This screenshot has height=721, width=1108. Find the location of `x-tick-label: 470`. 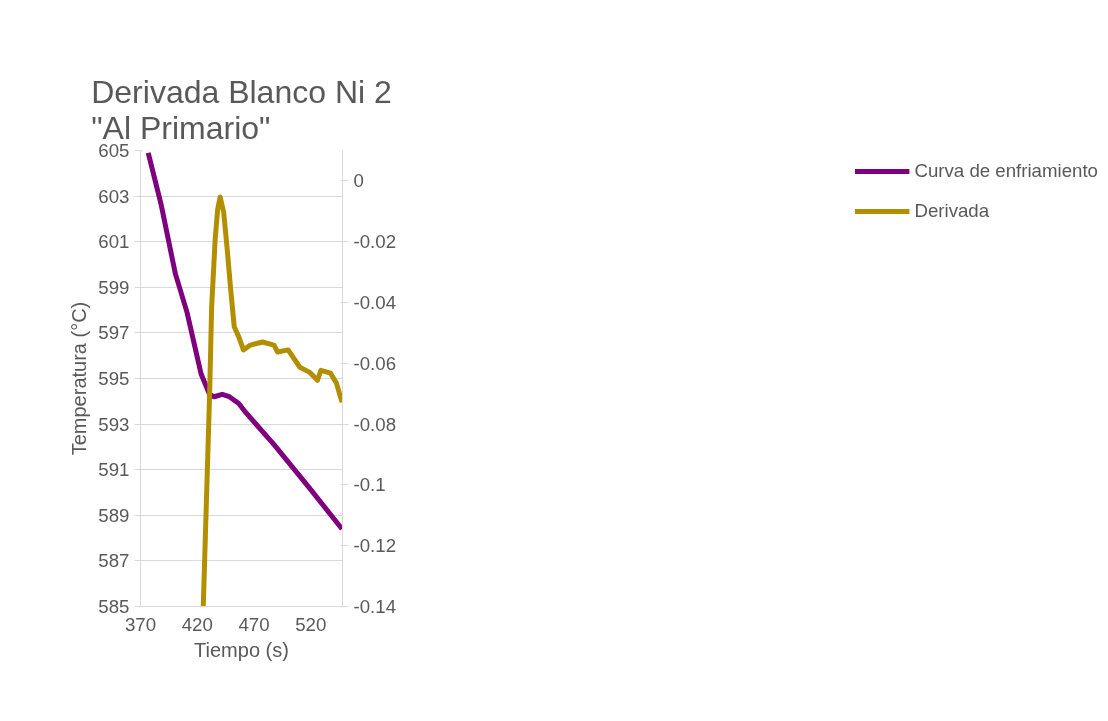

x-tick-label: 470 is located at coordinates (254, 624).